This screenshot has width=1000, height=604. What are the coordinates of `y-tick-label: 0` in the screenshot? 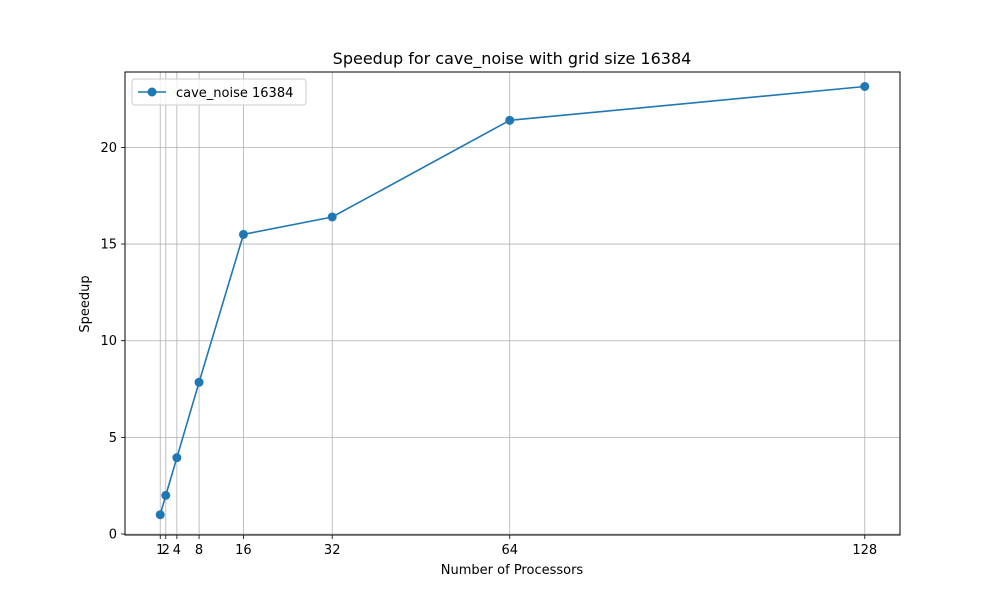 It's located at (113, 535).